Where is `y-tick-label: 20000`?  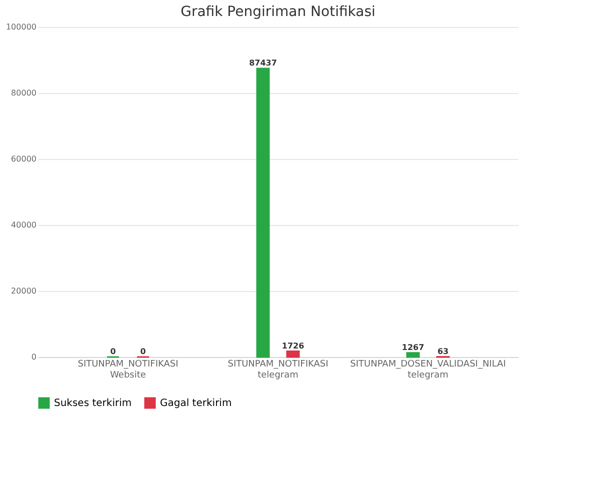
y-tick-label: 20000 is located at coordinates (23, 291).